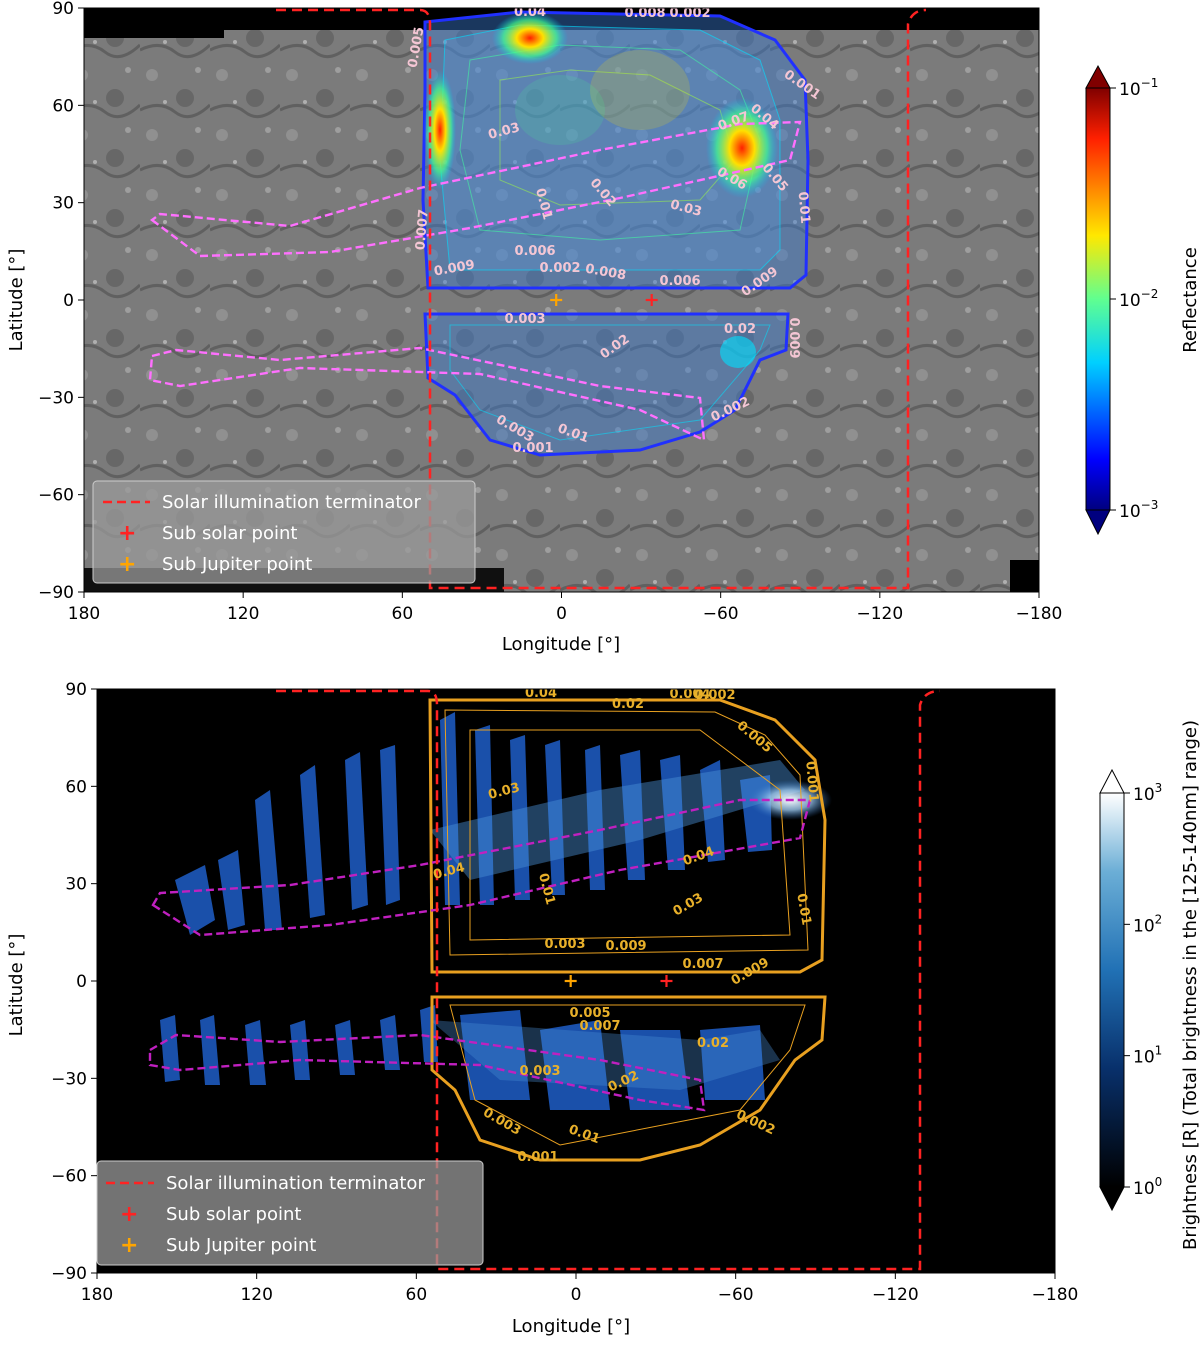 This screenshot has height=1345, width=1200. I want to click on y-tick-label: 30, so click(76, 885).